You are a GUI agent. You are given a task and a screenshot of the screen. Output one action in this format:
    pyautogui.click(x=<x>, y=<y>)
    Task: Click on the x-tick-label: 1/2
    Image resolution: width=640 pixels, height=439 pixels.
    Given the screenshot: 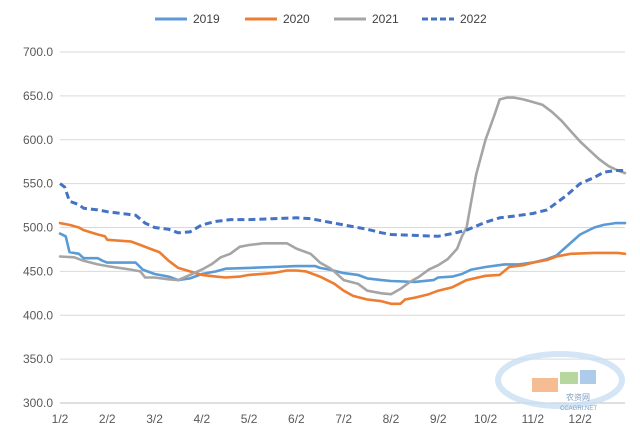 What is the action you would take?
    pyautogui.click(x=60, y=419)
    